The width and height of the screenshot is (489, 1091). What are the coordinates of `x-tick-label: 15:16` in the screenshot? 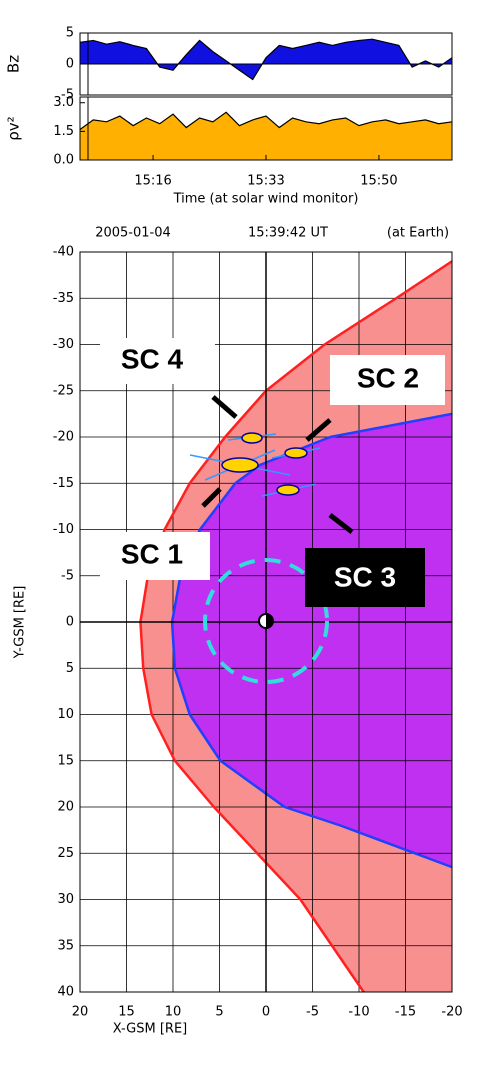 It's located at (152, 181).